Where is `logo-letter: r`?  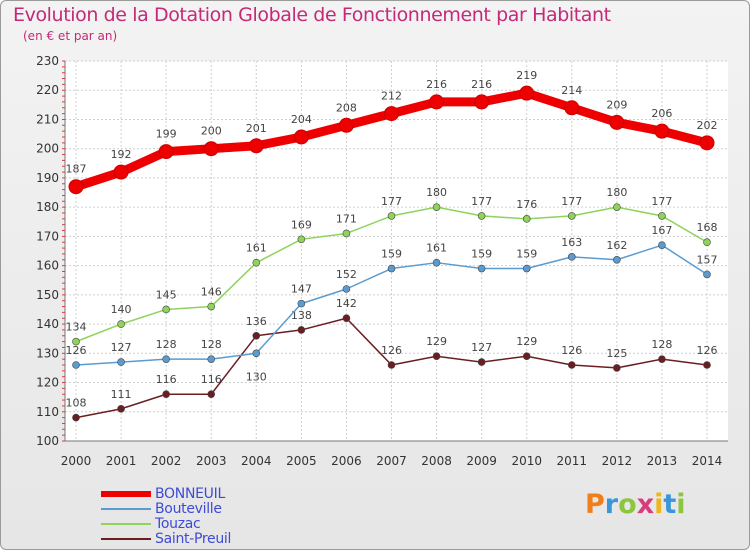 logo-letter: r is located at coordinates (611, 504).